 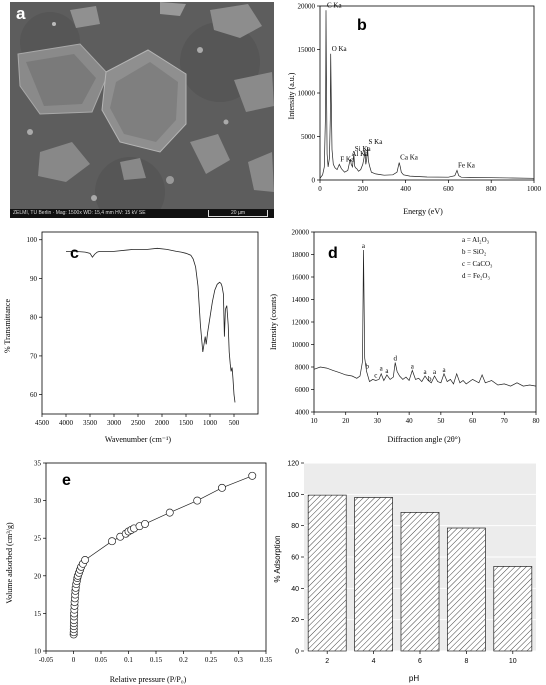 What do you see at coordinates (448, 189) in the screenshot?
I see `panel-b-xtick-label: 600` at bounding box center [448, 189].